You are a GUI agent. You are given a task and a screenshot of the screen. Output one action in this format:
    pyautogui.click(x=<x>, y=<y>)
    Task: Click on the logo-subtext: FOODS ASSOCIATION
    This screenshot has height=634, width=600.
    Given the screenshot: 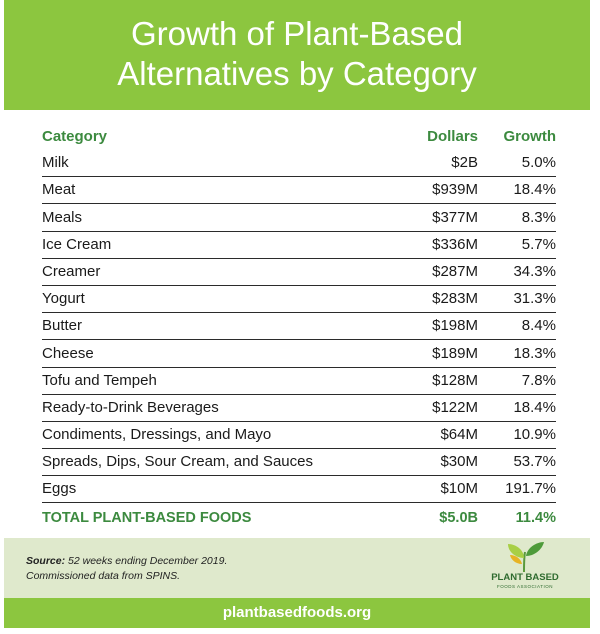 What is the action you would take?
    pyautogui.click(x=525, y=586)
    